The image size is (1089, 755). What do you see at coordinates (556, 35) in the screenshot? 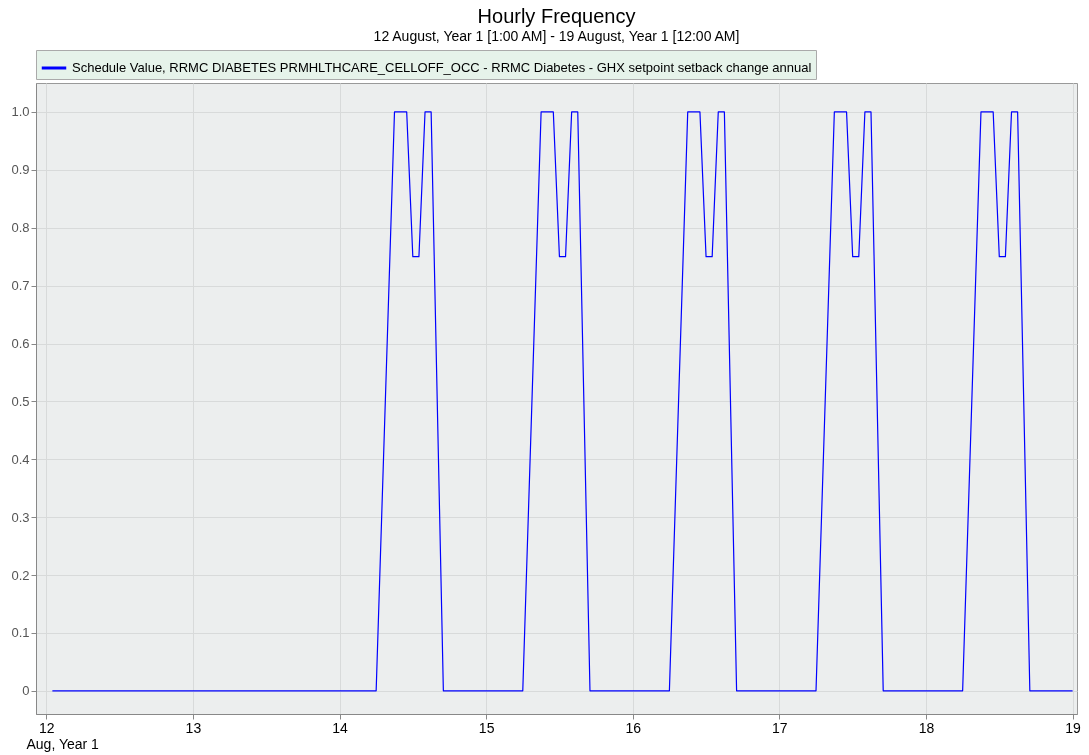
I see `chart-subtitle: 12 August, Year 1 [1:00 AM] - 19 August, Year 1 [12:00 AM]` at bounding box center [556, 35].